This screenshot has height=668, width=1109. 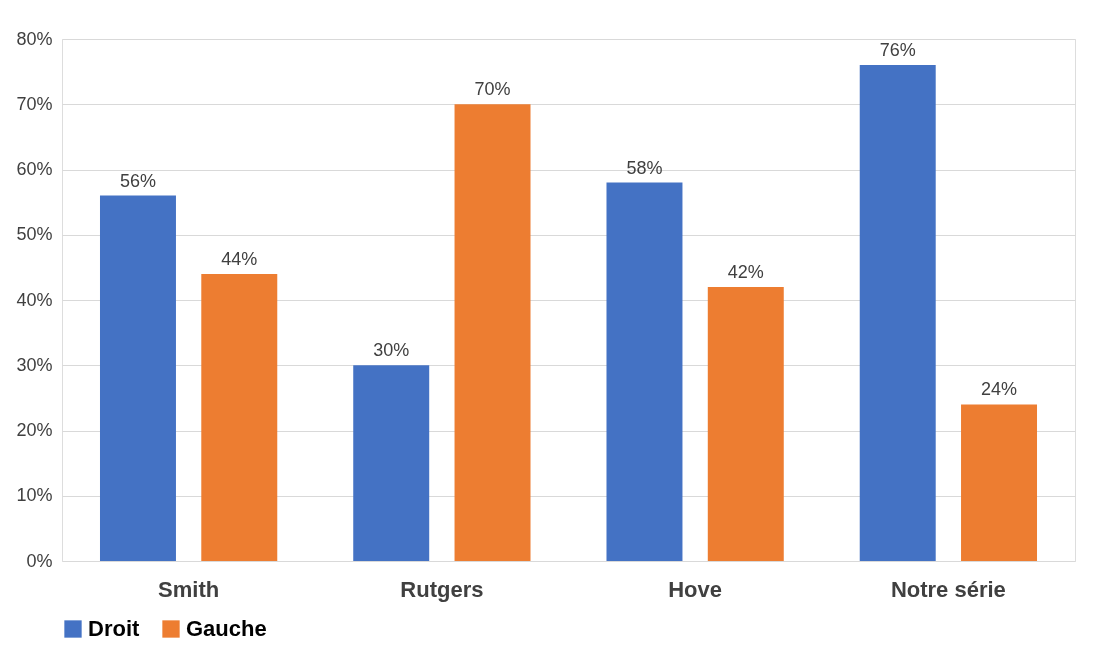 I want to click on data-label: 58%, so click(x=644, y=167).